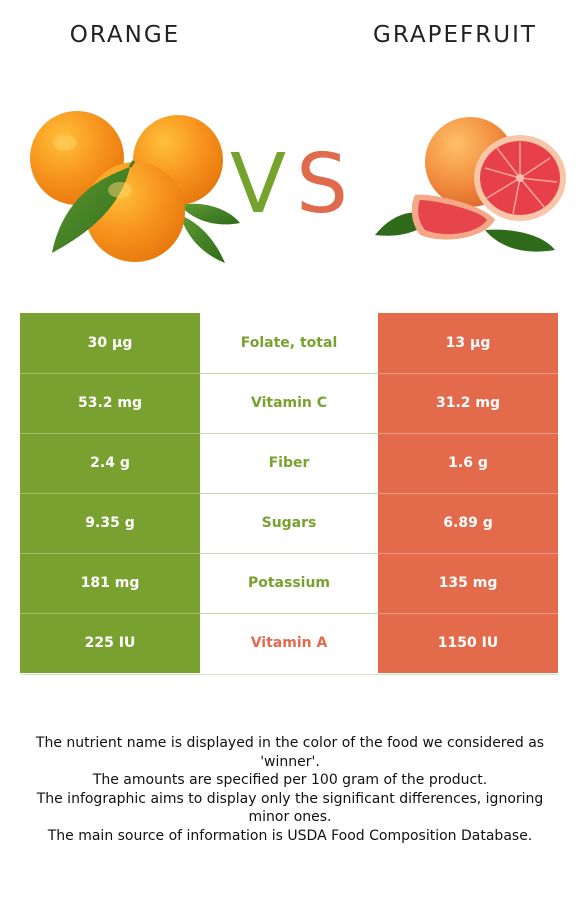 The height and width of the screenshot is (904, 580). I want to click on table-row: 181 mg Potassium 135 mg, so click(289, 583).